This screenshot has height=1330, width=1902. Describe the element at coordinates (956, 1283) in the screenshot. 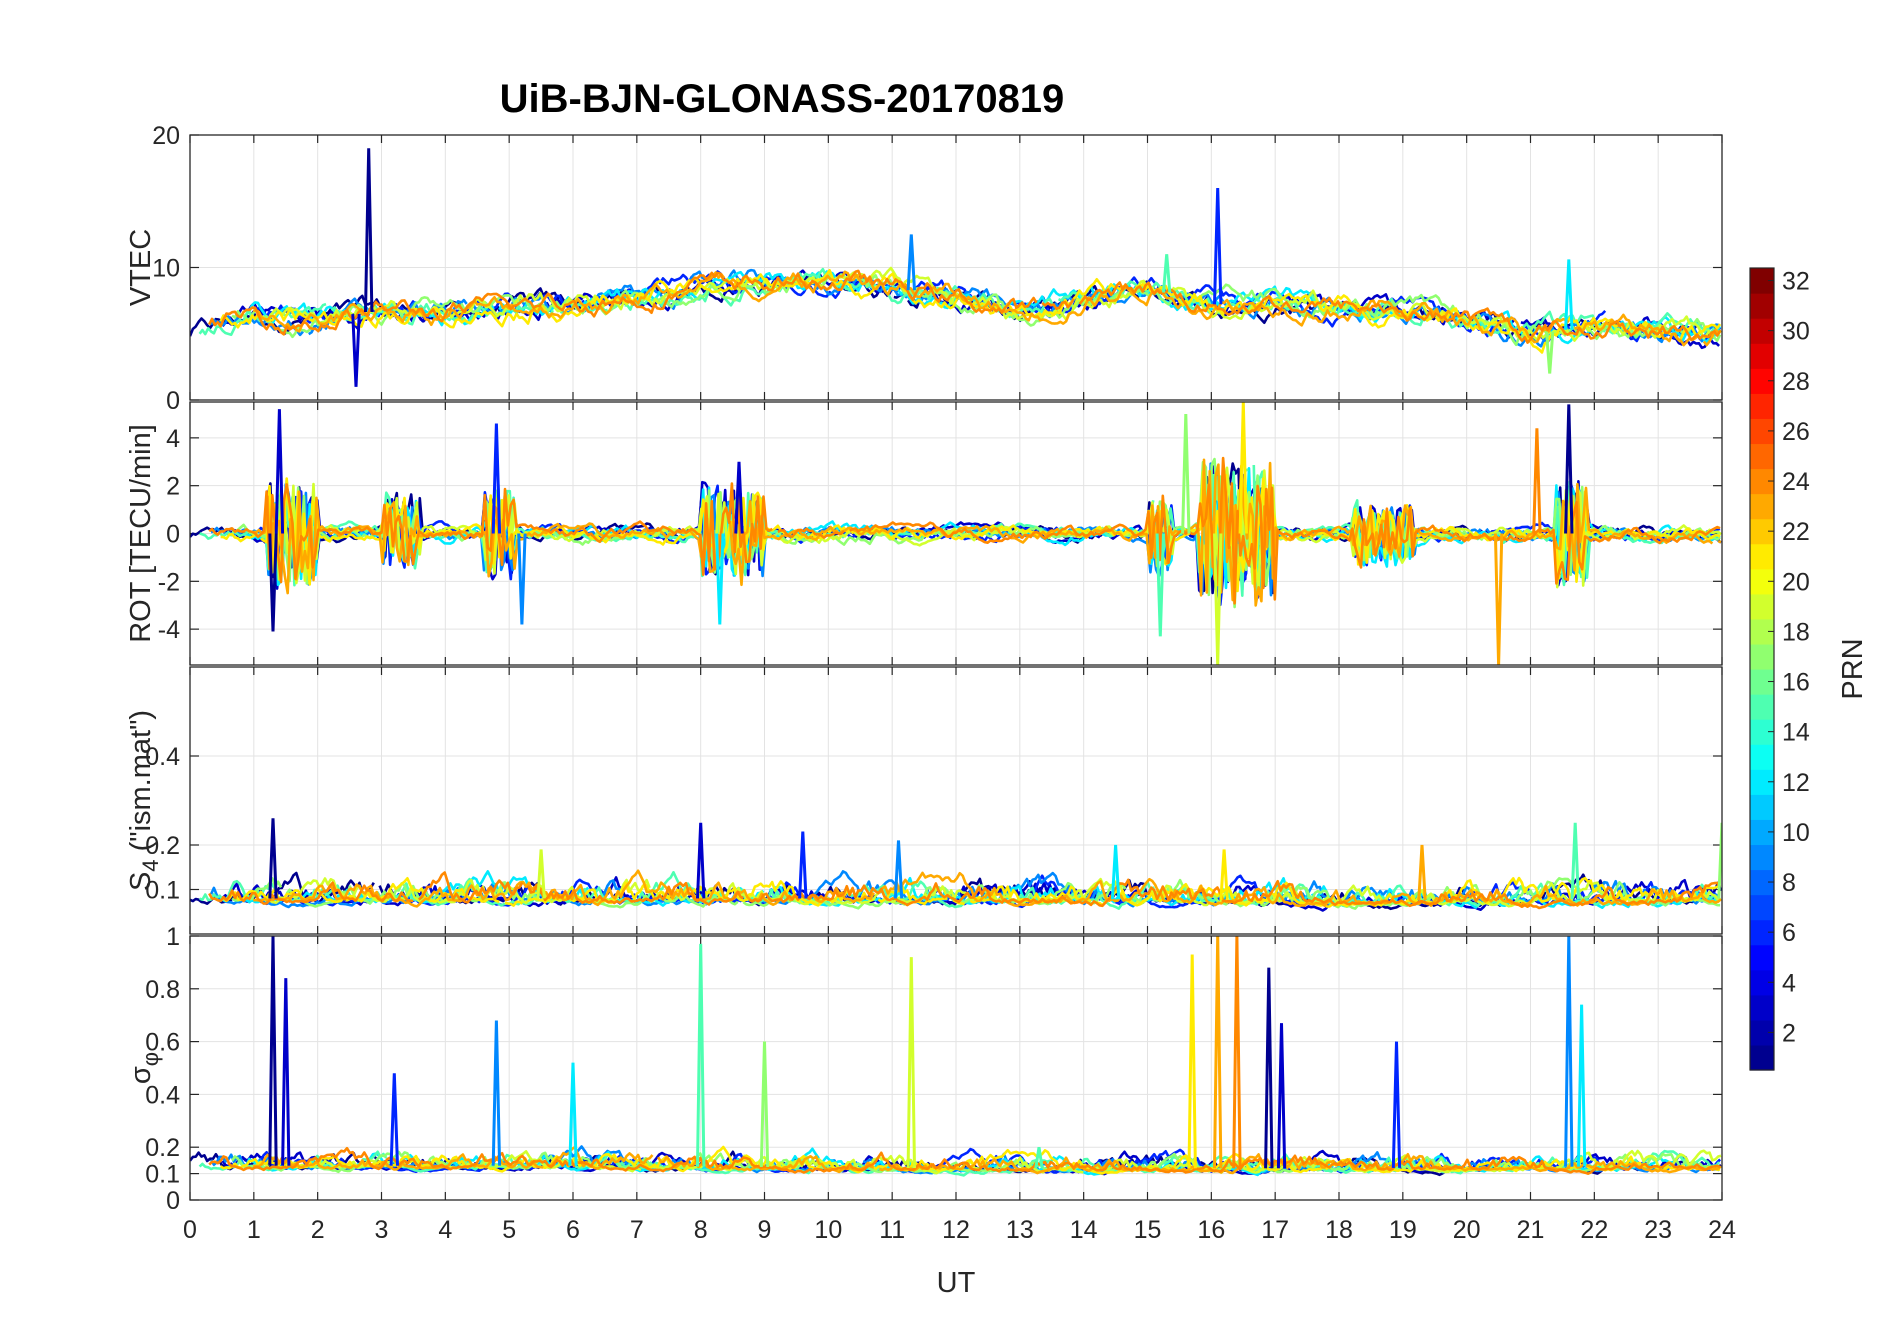

I see `x-axis-label: UT` at that location.